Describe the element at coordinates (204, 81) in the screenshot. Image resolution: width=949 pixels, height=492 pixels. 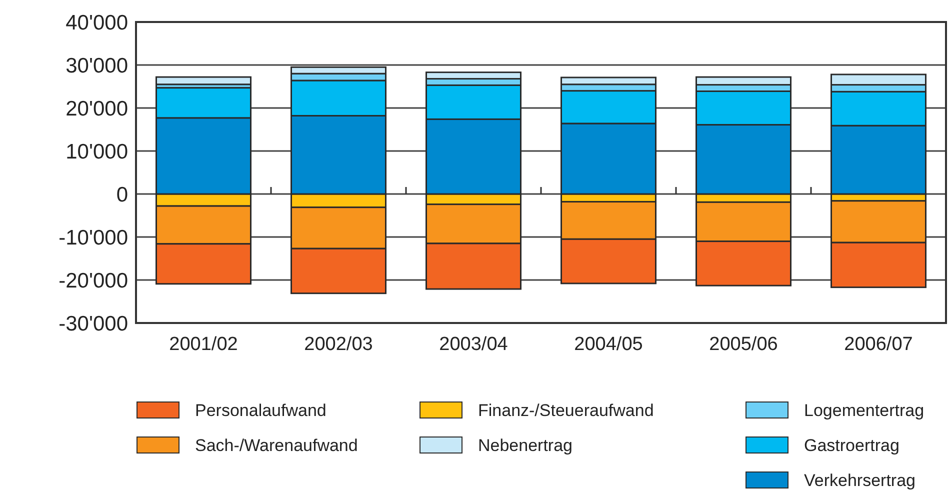
I see `bar` at that location.